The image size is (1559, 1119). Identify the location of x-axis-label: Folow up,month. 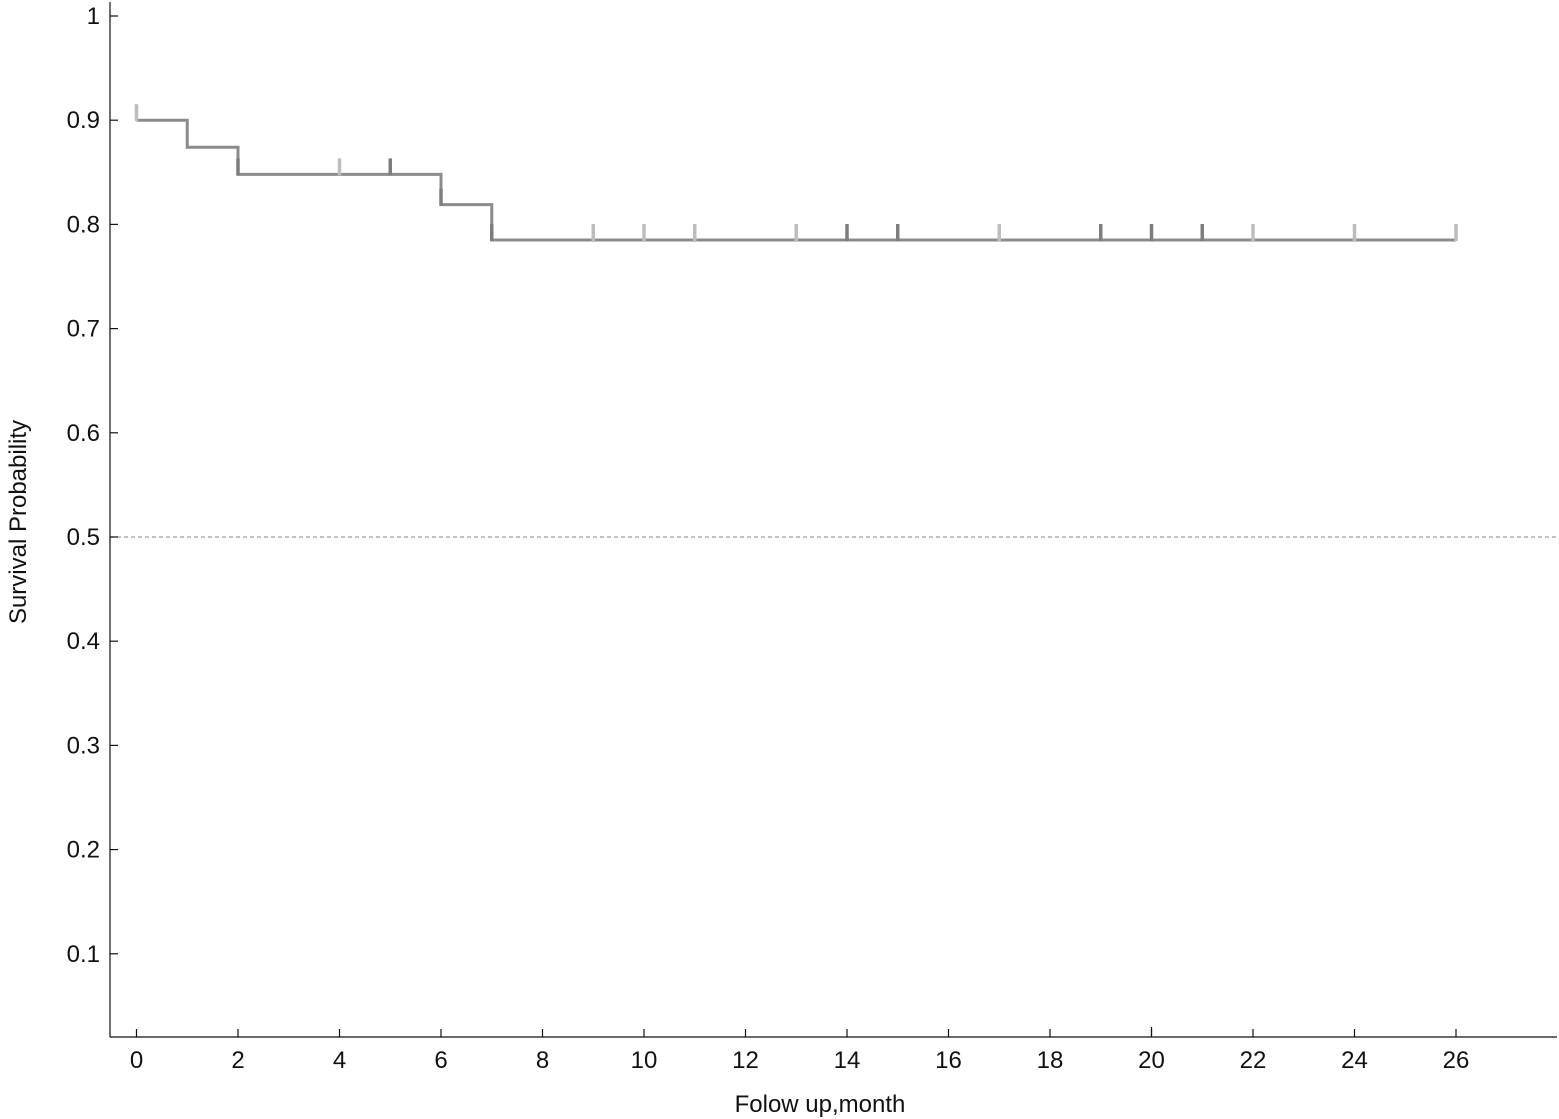
(820, 1104).